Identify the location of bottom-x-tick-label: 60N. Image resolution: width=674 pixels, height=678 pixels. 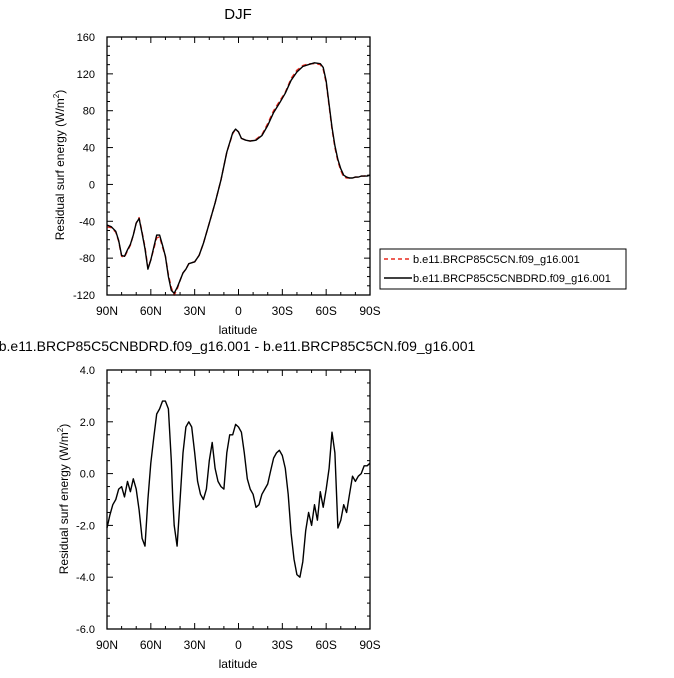
(151, 645).